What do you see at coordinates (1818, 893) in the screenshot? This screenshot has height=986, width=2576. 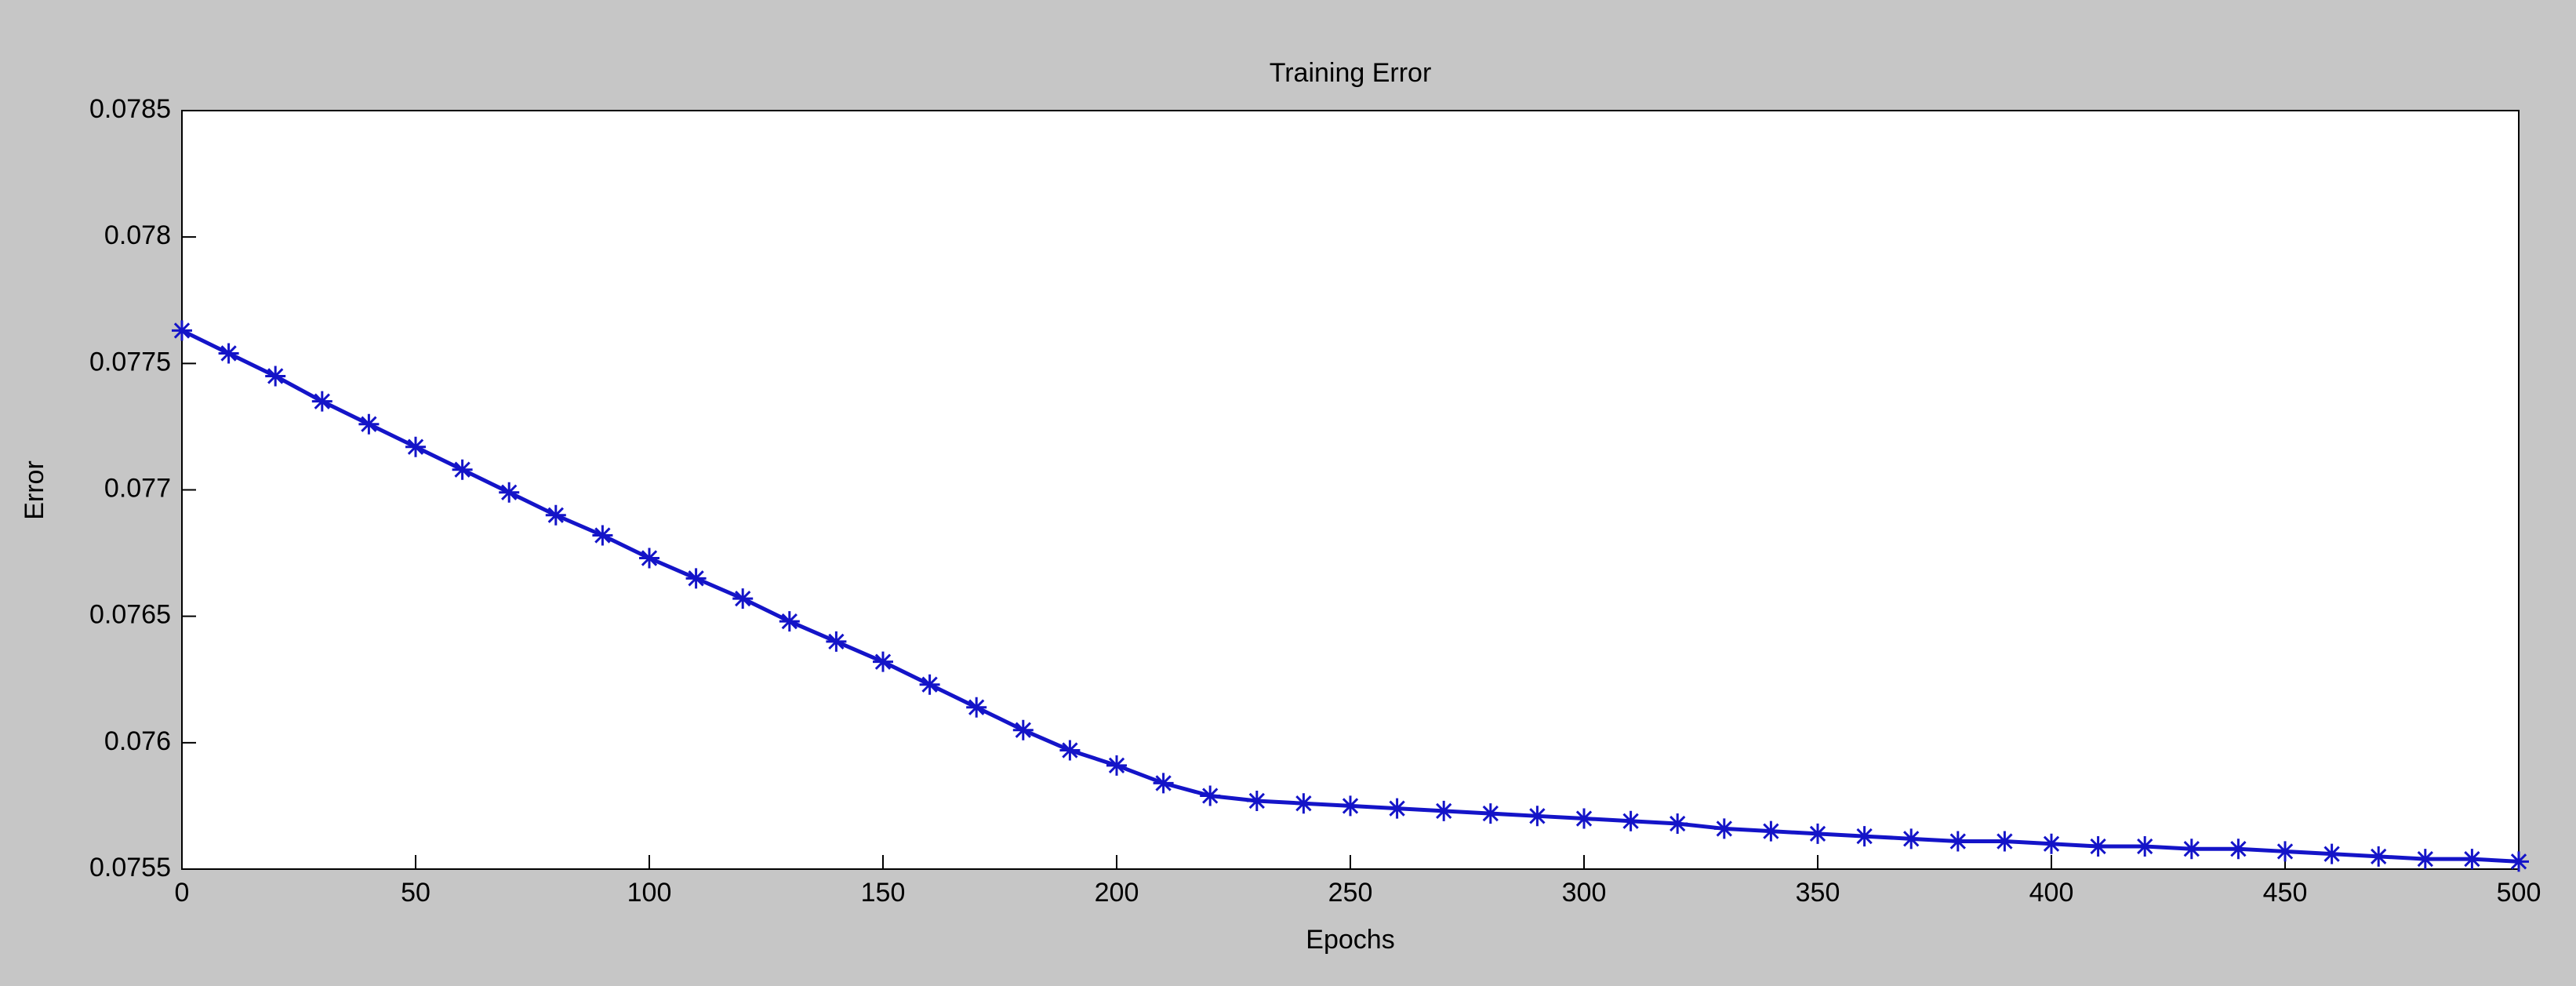 I see `x-tick-label: 350` at bounding box center [1818, 893].